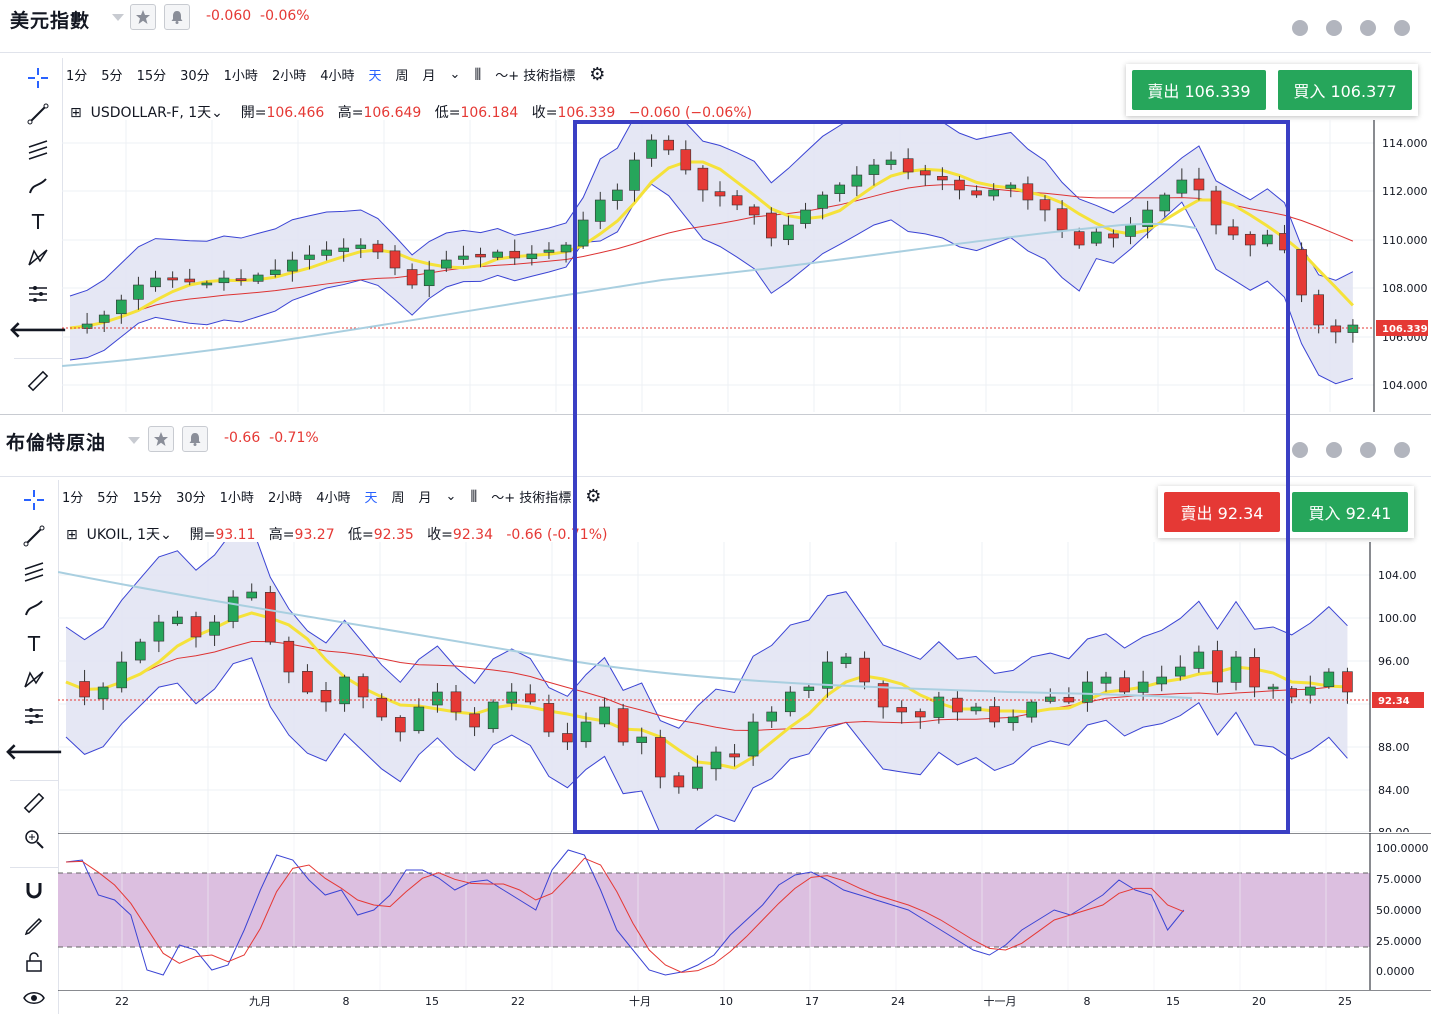  What do you see at coordinates (123, 535) in the screenshot?
I see `symbol-label: UKOIL, 1天` at bounding box center [123, 535].